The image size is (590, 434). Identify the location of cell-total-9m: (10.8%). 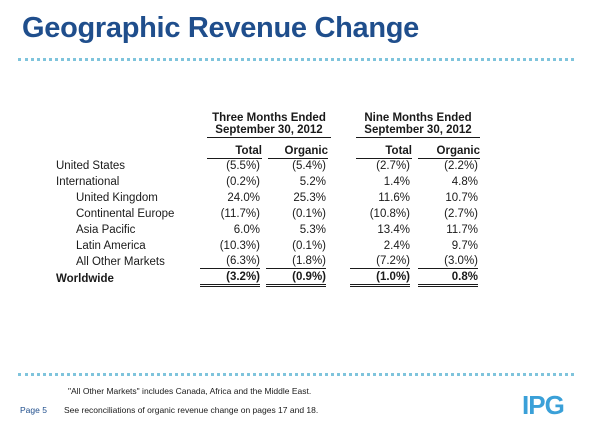
(389, 214).